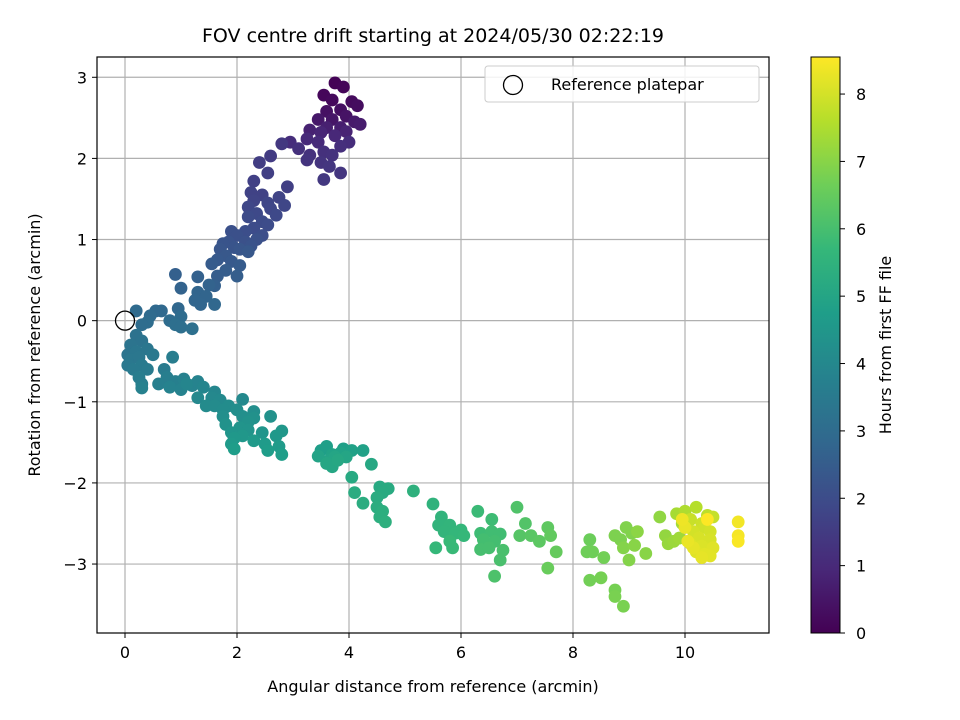 The image size is (960, 720). I want to click on legend: Reference platepar, so click(622, 84).